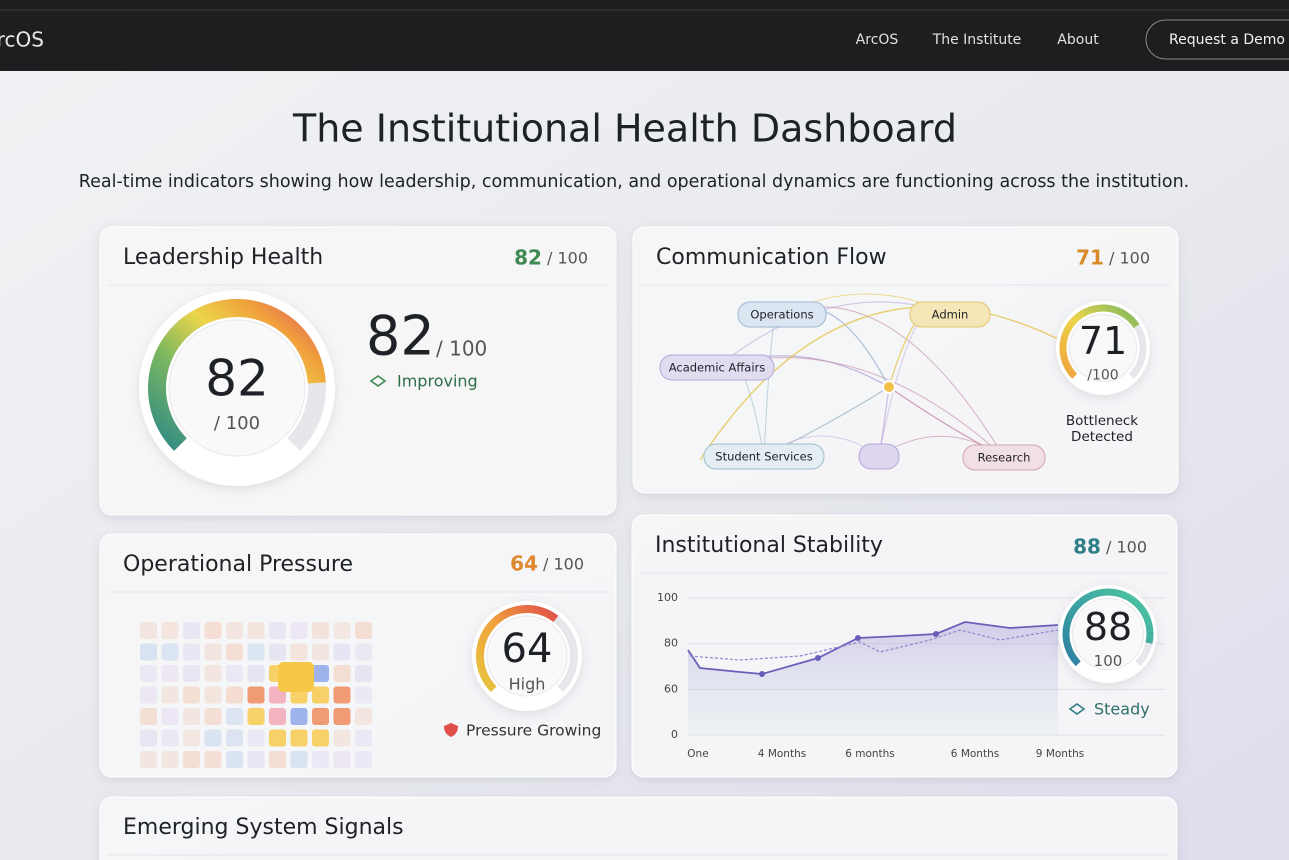 This screenshot has width=1289, height=860. I want to click on card-title: Institutional Stability, so click(769, 545).